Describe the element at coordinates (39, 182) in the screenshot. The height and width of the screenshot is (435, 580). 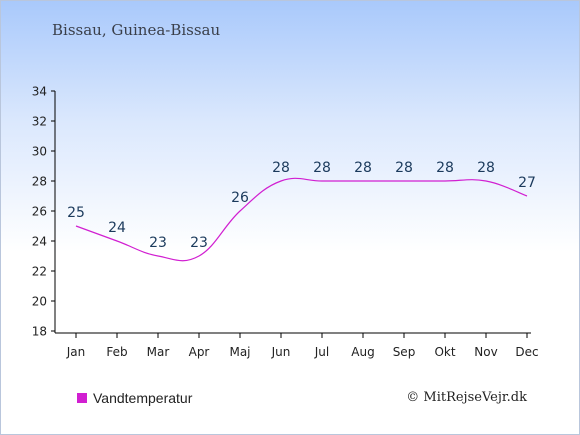
I see `y-tick-label: 28` at that location.